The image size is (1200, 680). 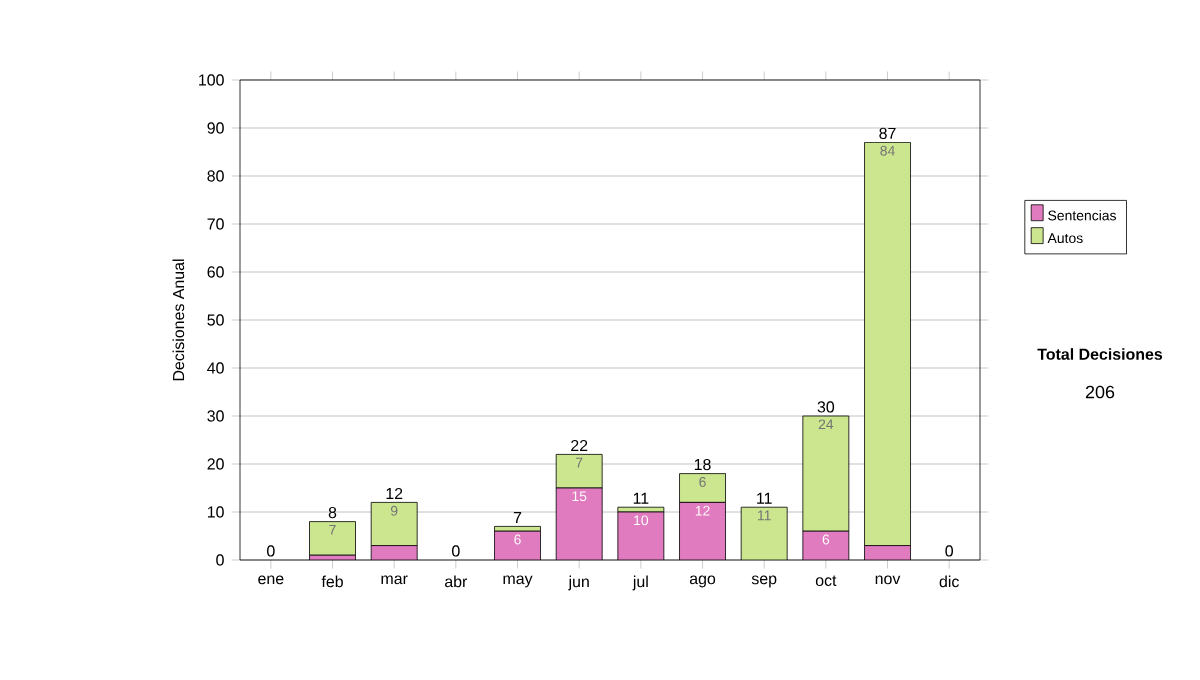 I want to click on text: 206, so click(x=1100, y=392).